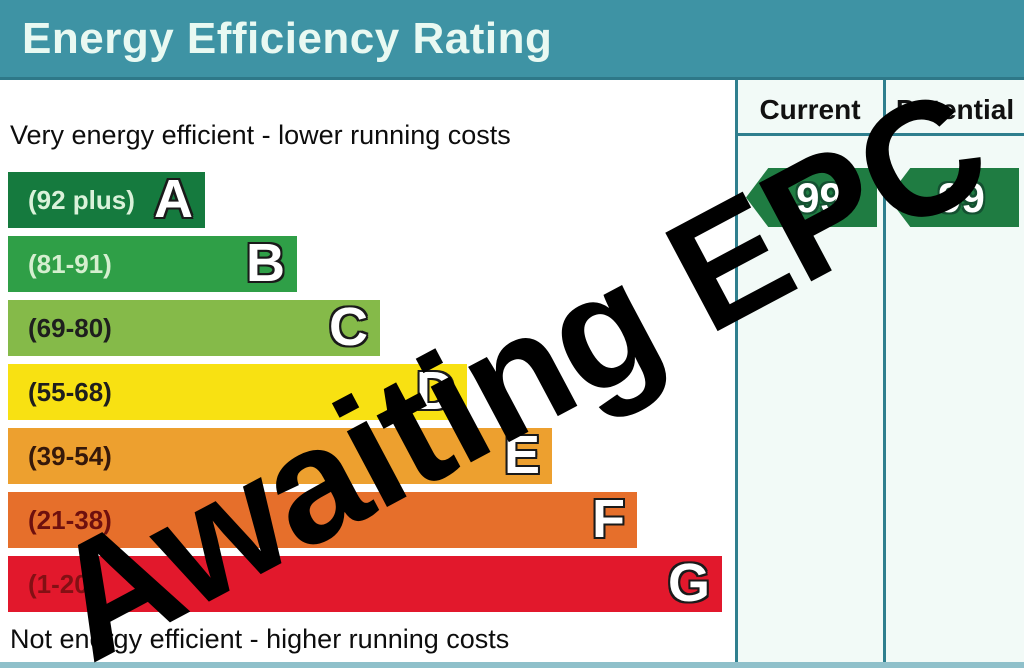  I want to click on band-letter: F, so click(608, 518).